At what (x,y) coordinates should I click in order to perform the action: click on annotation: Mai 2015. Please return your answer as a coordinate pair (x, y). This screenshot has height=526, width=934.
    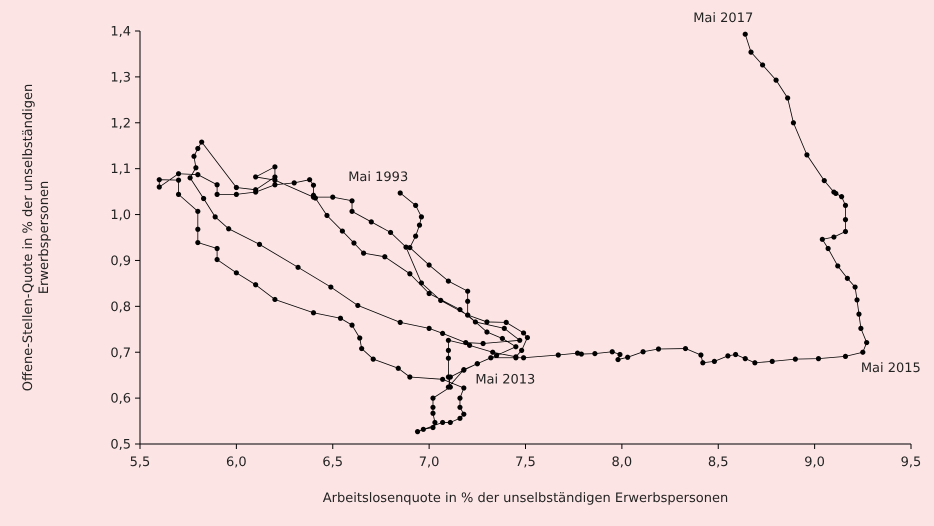
    Looking at the image, I should click on (890, 368).